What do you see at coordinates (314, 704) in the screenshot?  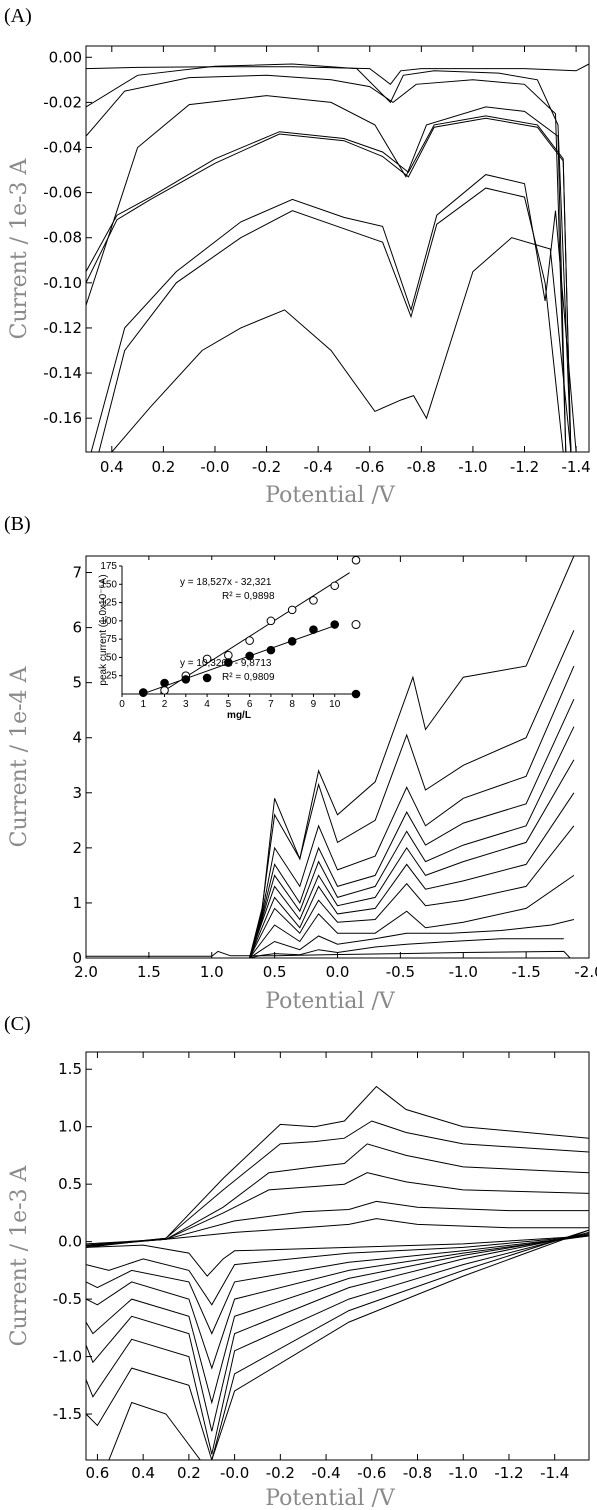 I see `inset-x-tick-label: 9` at bounding box center [314, 704].